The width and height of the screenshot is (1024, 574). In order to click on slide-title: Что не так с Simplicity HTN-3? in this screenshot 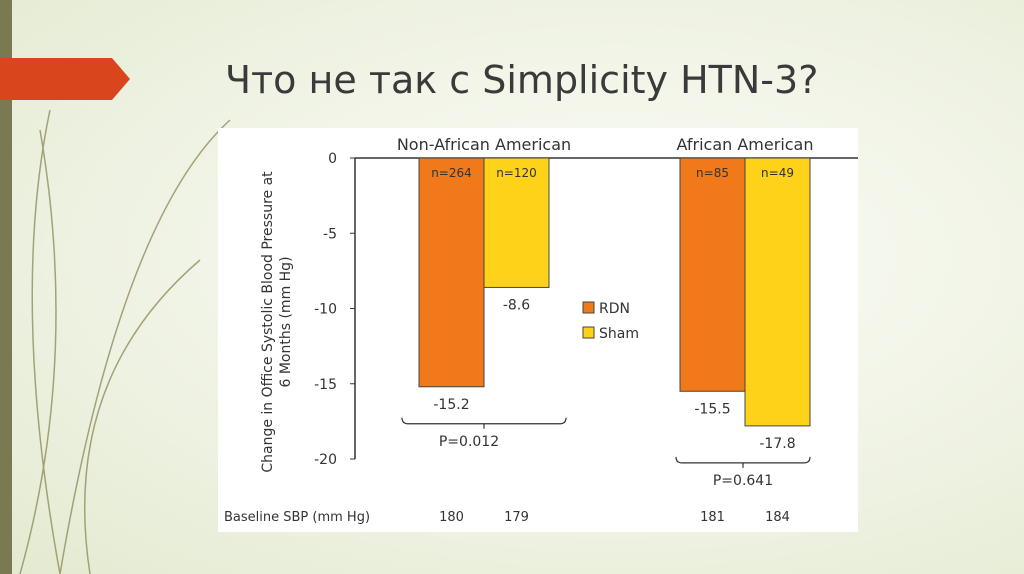, I will do `click(521, 80)`.